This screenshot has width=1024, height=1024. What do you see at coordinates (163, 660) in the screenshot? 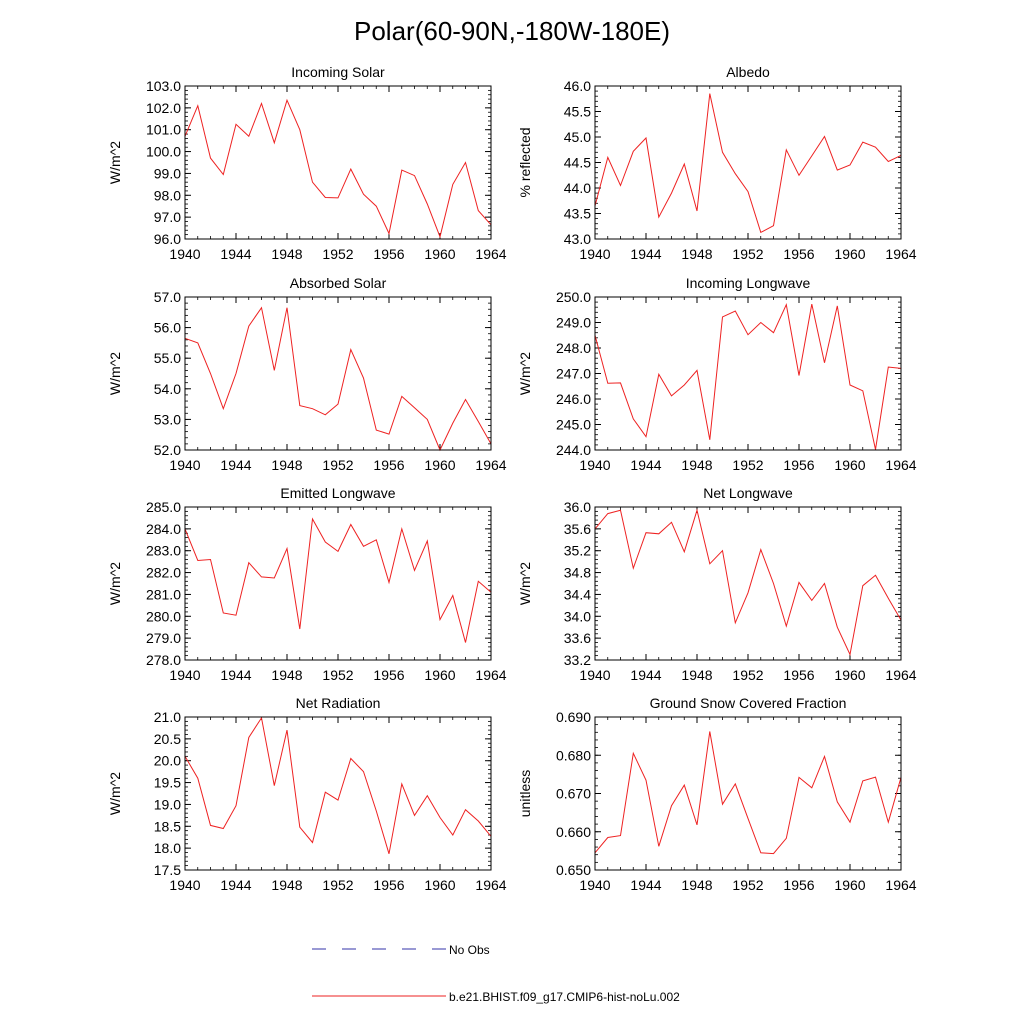
I see `y-tick-label: 278.0` at bounding box center [163, 660].